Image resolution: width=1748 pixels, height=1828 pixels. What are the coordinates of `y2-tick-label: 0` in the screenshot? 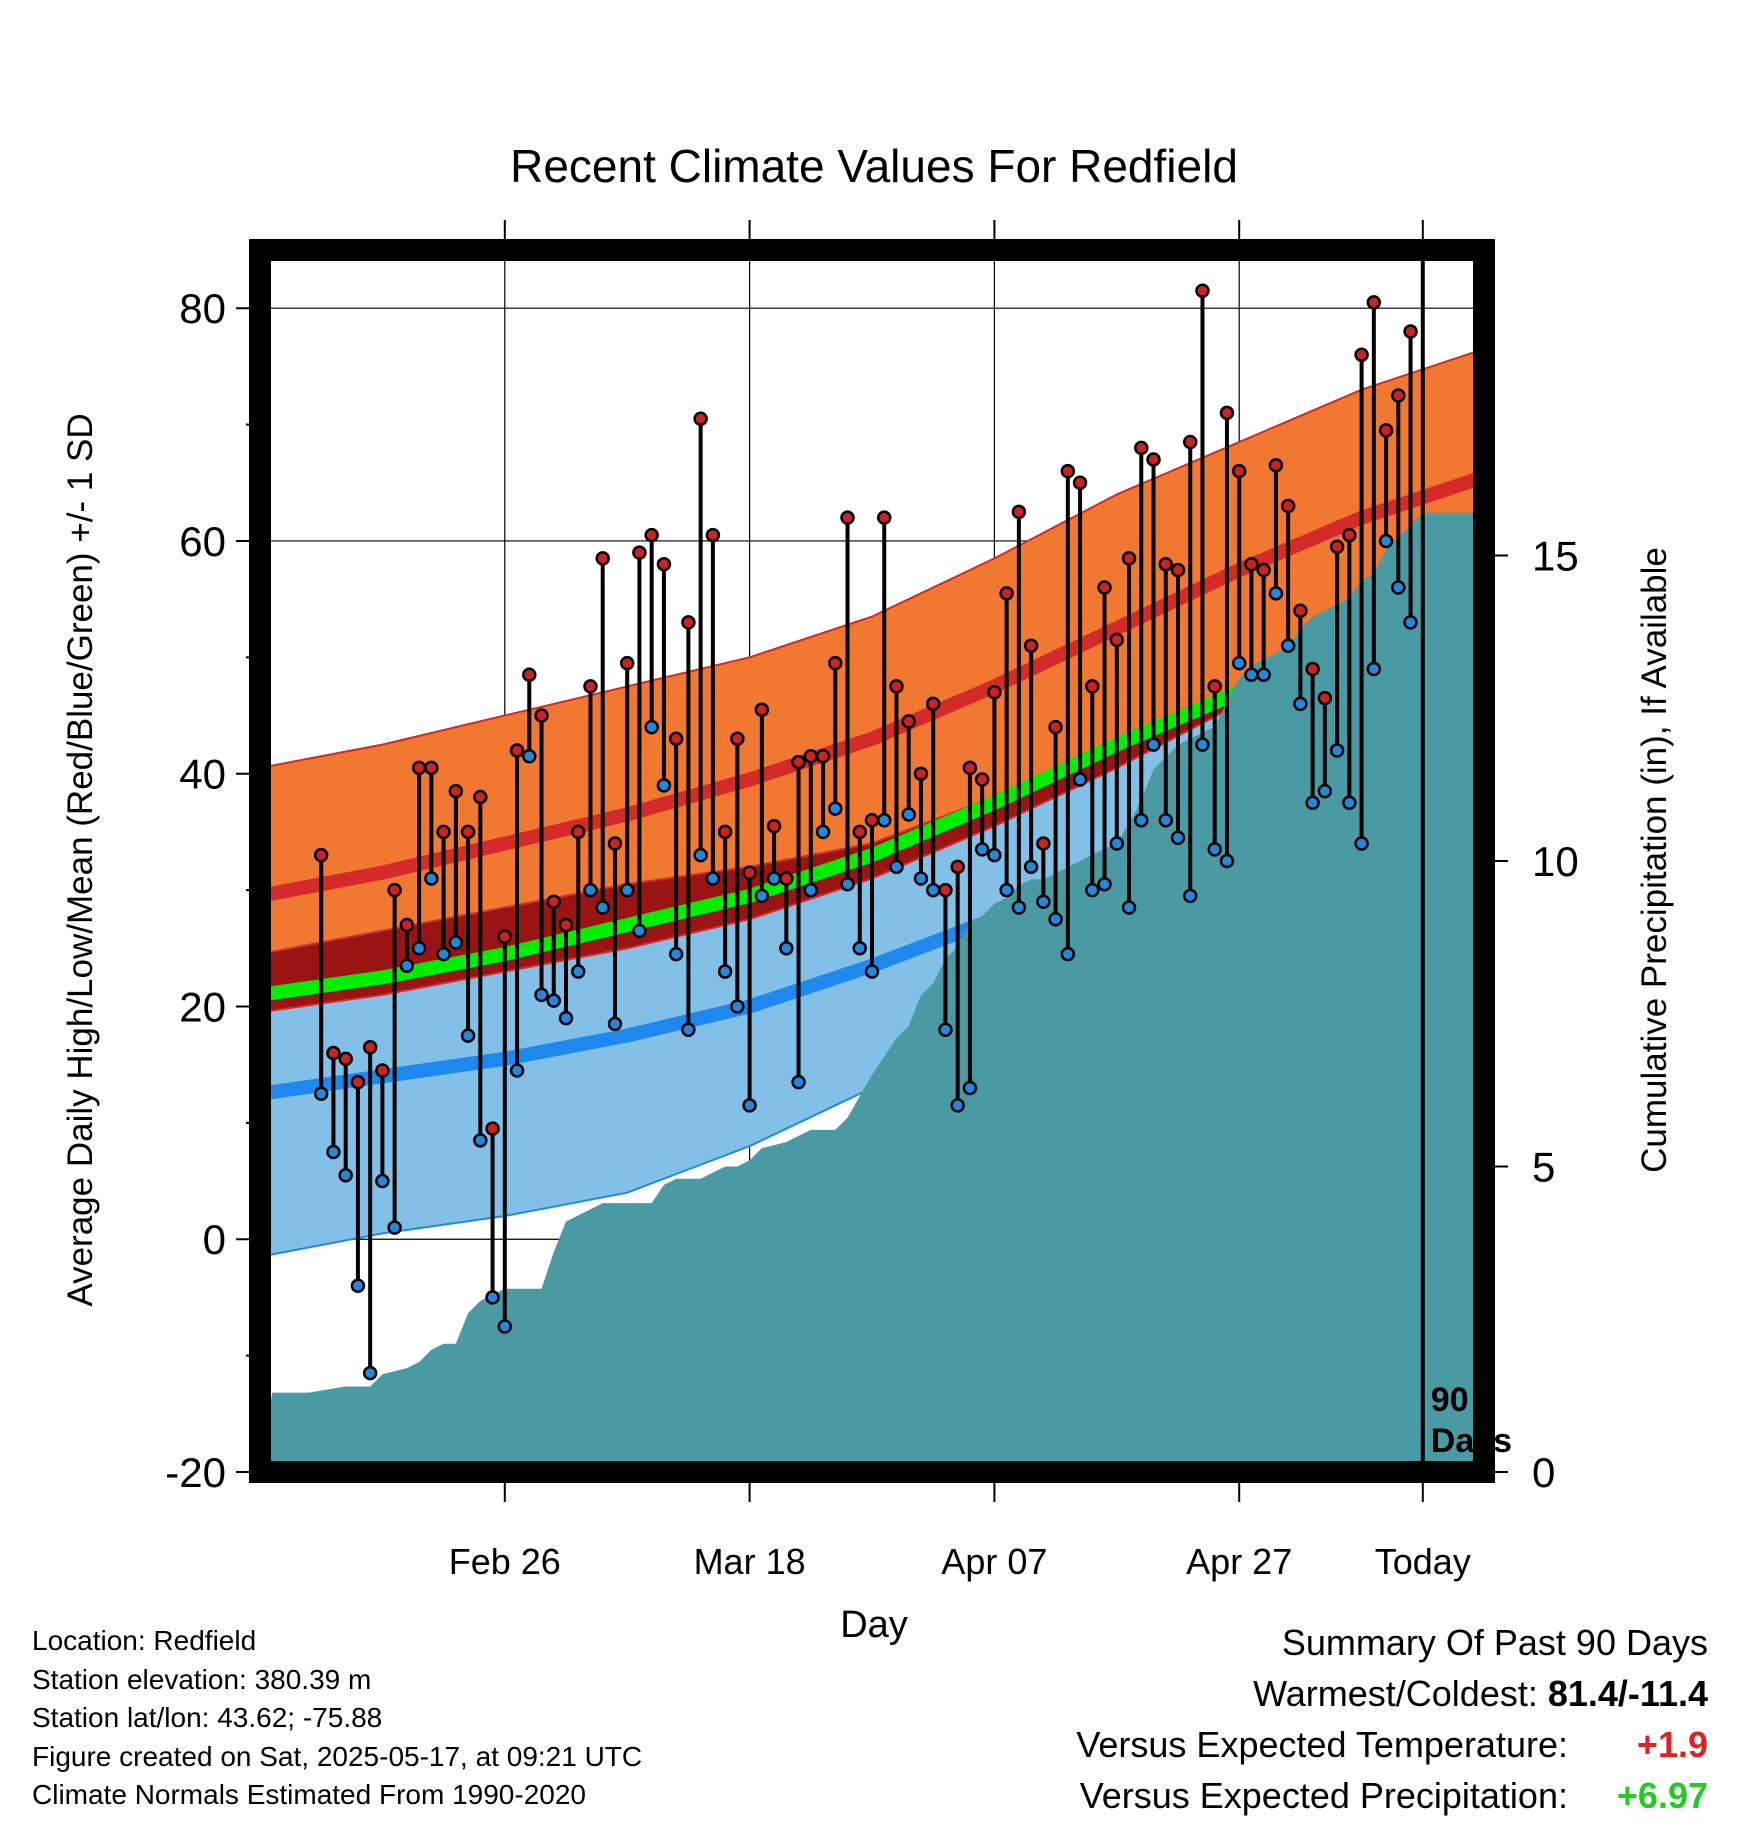 It's located at (1543, 1472).